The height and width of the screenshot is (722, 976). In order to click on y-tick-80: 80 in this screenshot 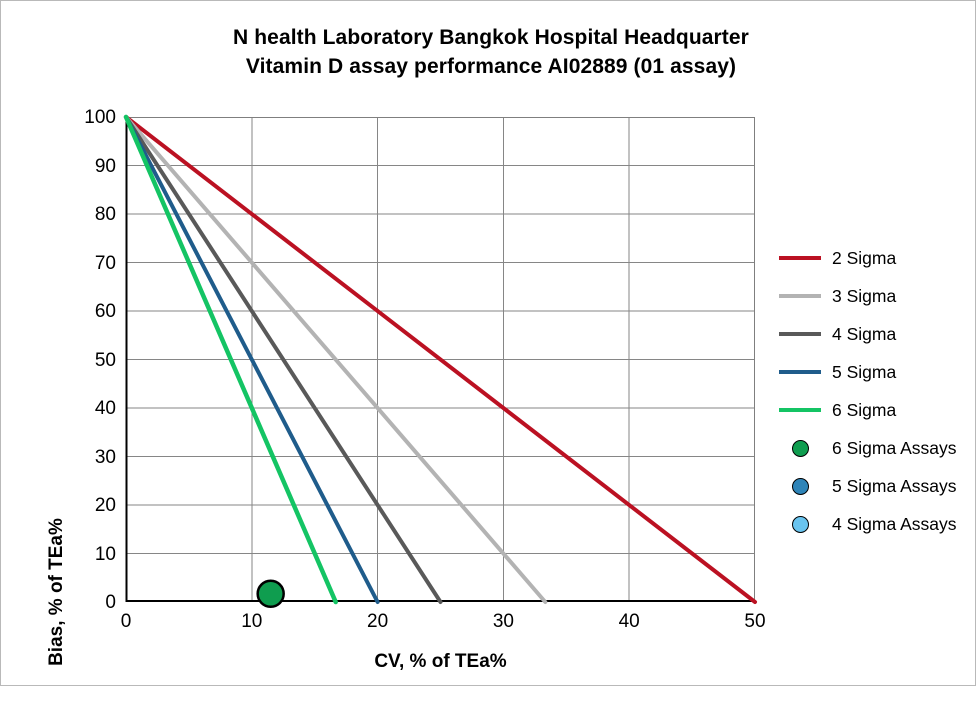, I will do `click(105, 214)`.